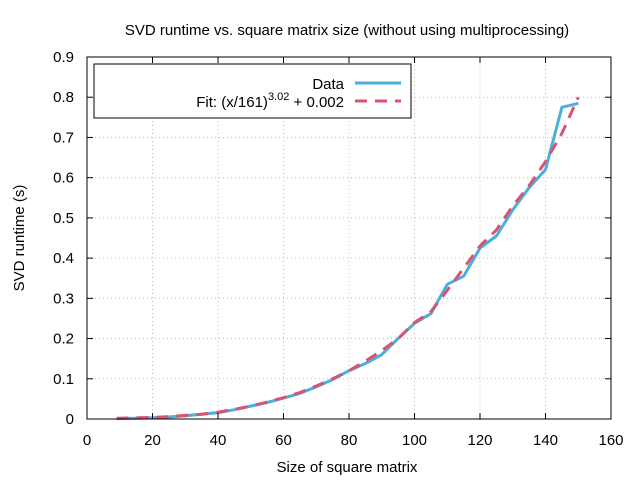 This screenshot has height=480, width=640. I want to click on y-tick-label: 0.8, so click(63, 97).